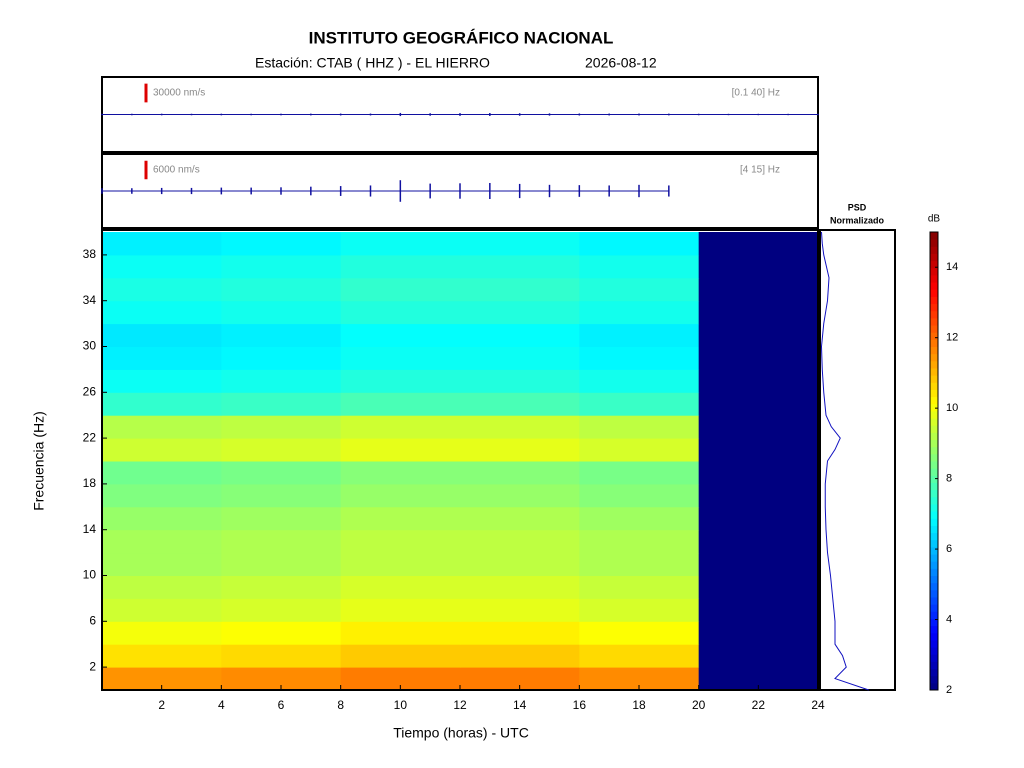 This screenshot has width=1024, height=768. I want to click on x-tick-label: 18, so click(639, 705).